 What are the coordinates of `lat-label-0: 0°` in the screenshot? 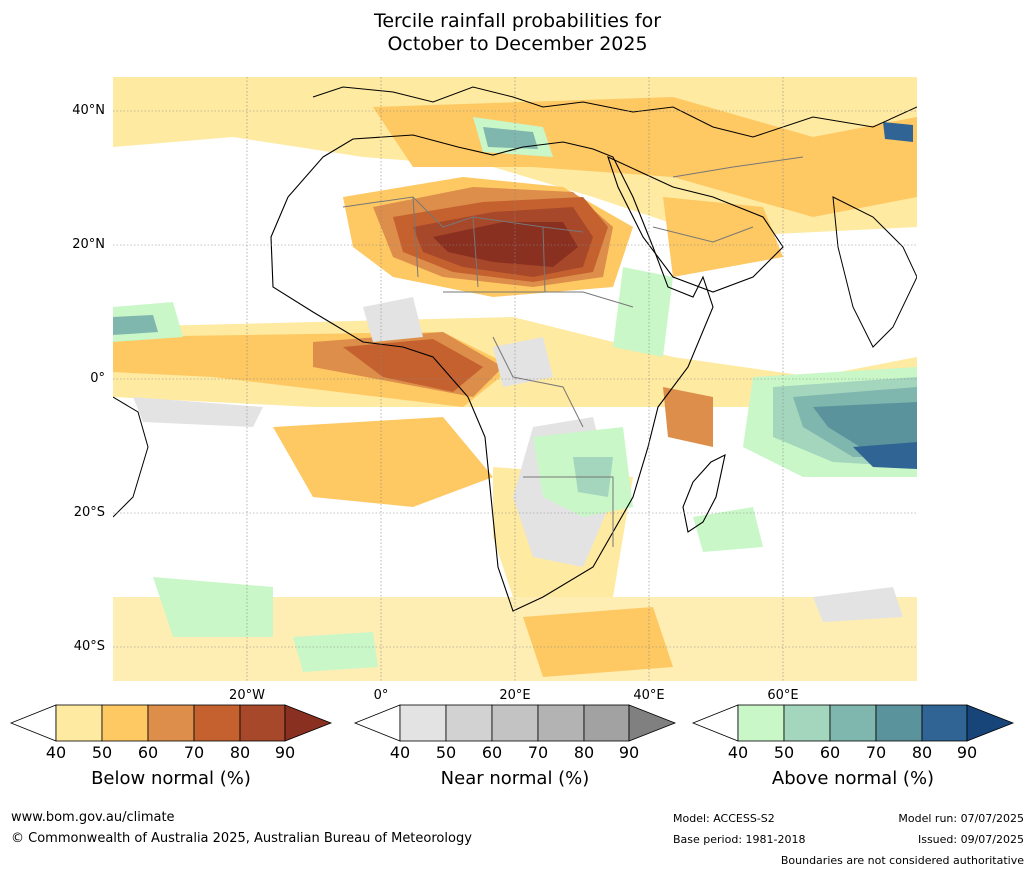 It's located at (97, 378).